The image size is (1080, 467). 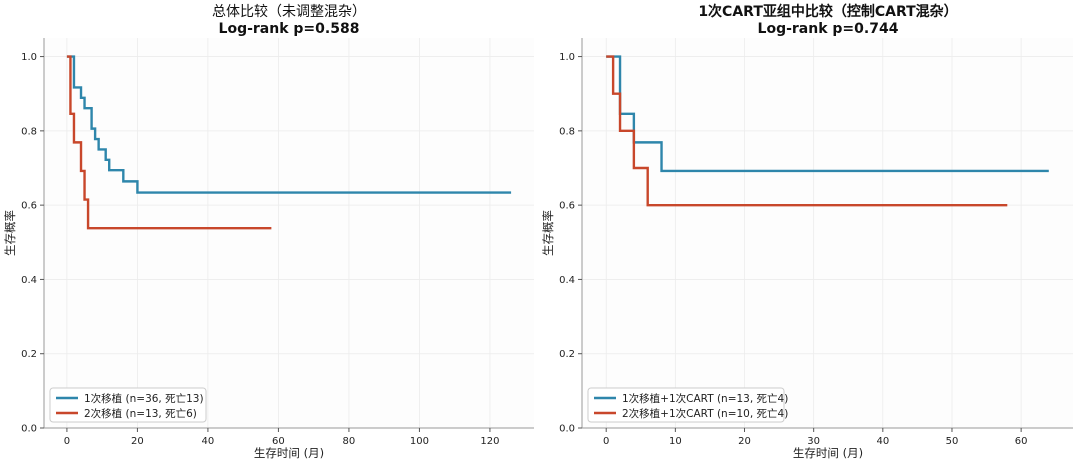 I want to click on p2-y-tick-label: 0.8, so click(x=567, y=131).